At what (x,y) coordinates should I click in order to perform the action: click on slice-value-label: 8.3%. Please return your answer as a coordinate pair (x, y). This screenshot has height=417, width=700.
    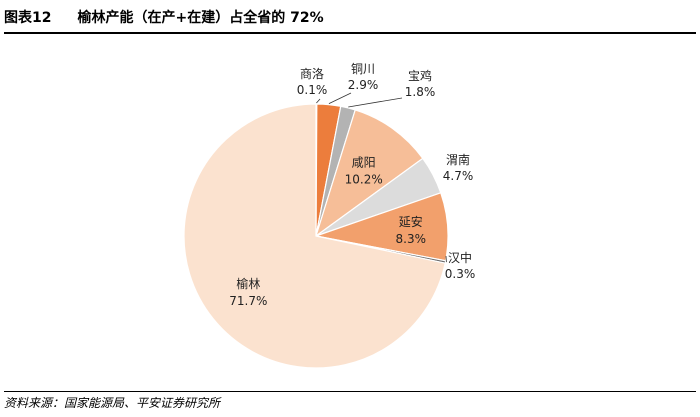
    Looking at the image, I should click on (411, 239).